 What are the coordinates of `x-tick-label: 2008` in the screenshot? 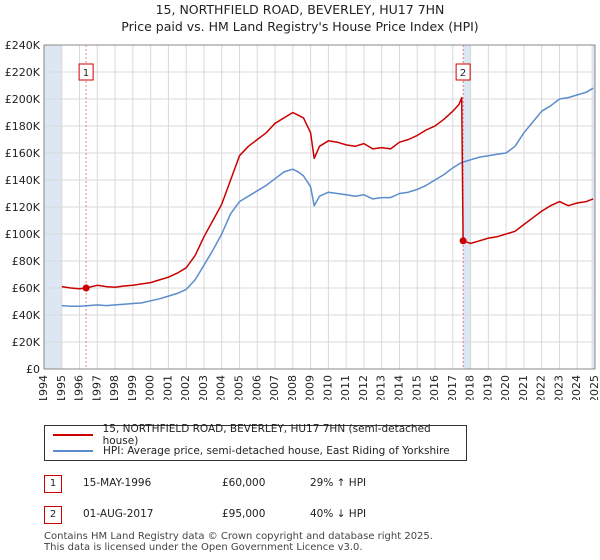 It's located at (292, 387).